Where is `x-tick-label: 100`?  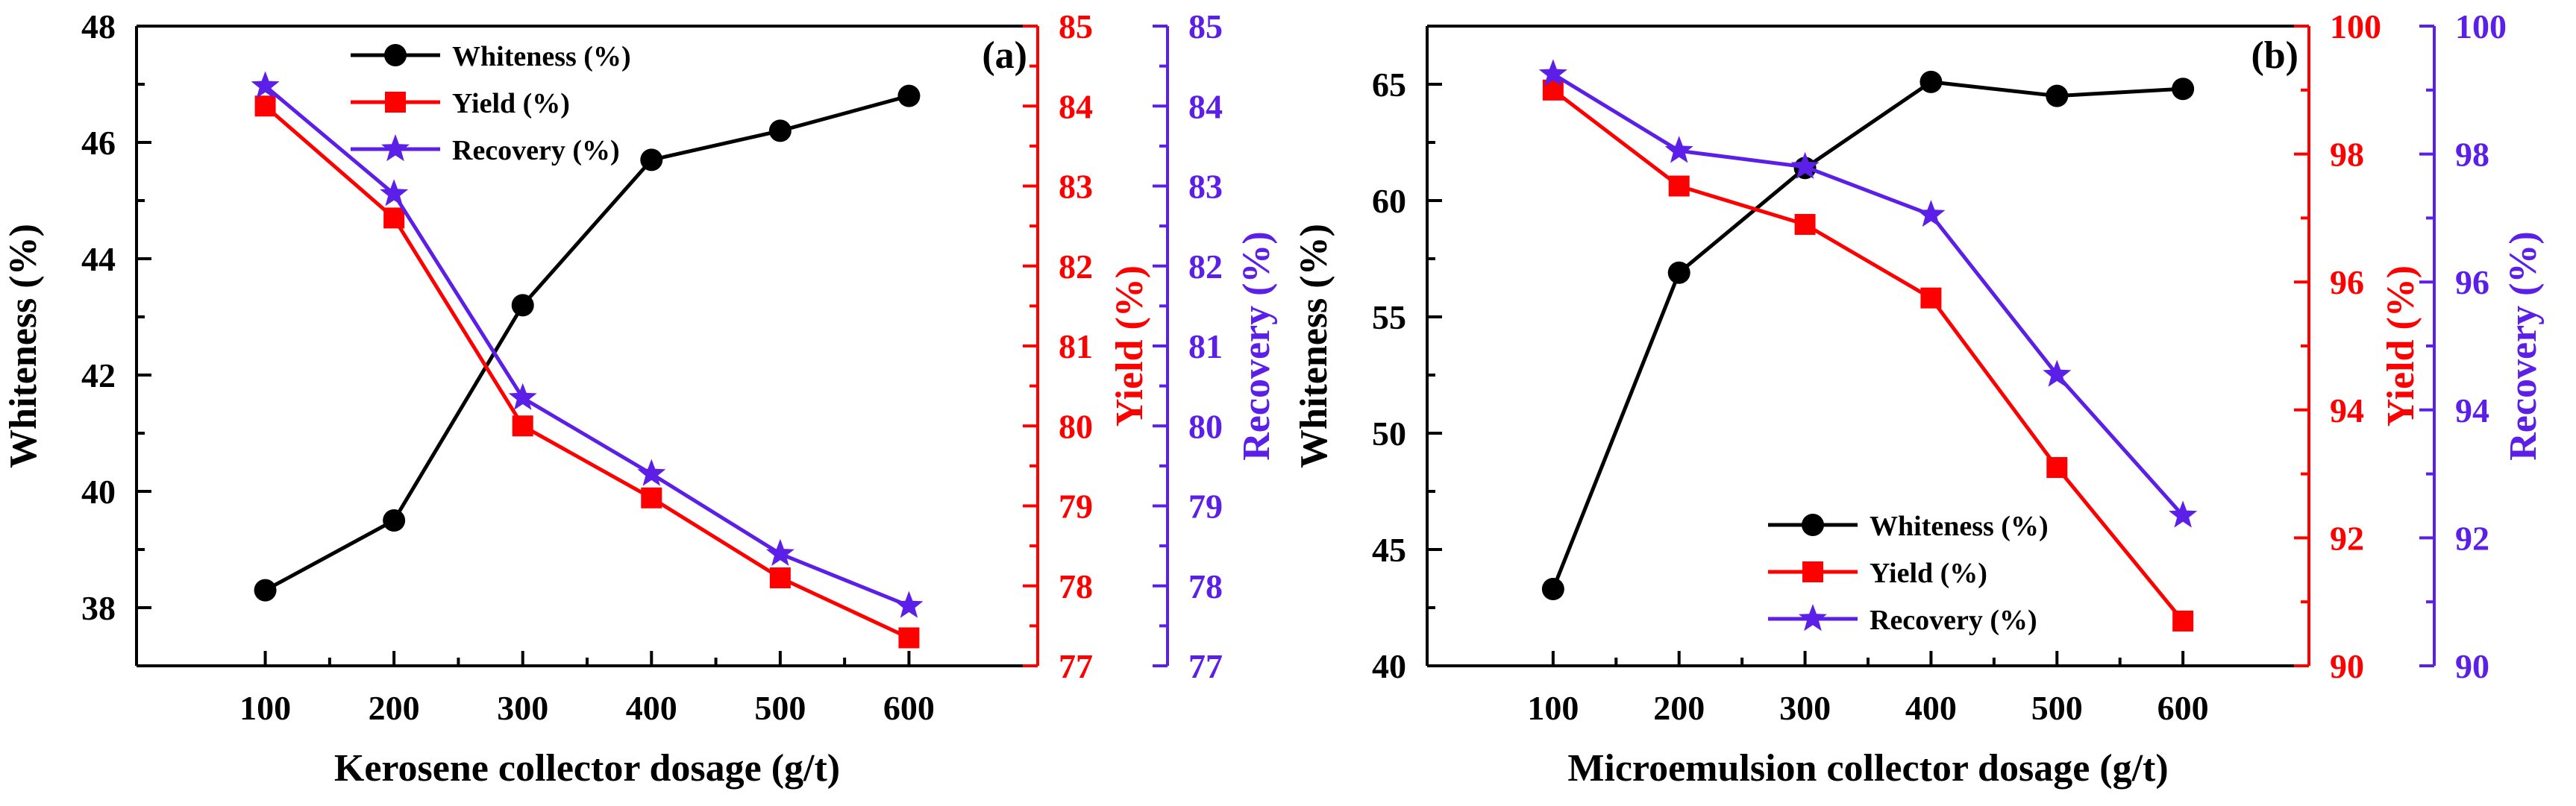
x-tick-label: 100 is located at coordinates (265, 708).